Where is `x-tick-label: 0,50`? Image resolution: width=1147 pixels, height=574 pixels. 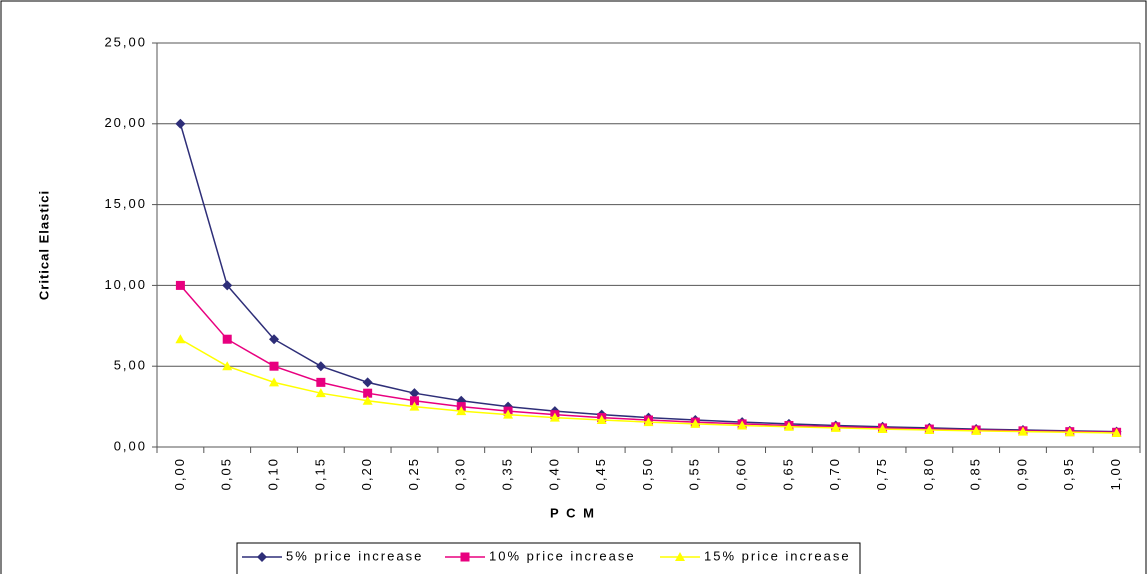 x-tick-label: 0,50 is located at coordinates (647, 473).